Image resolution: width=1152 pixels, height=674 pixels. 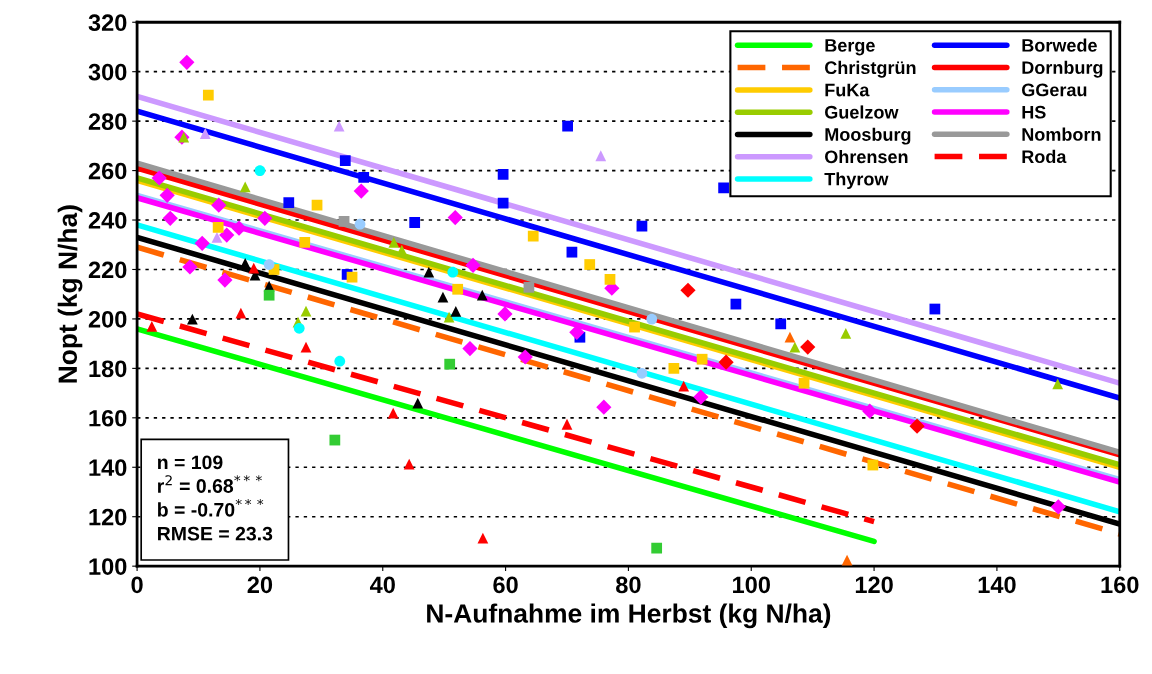 What do you see at coordinates (108, 468) in the screenshot?
I see `y-tick-label: 140` at bounding box center [108, 468].